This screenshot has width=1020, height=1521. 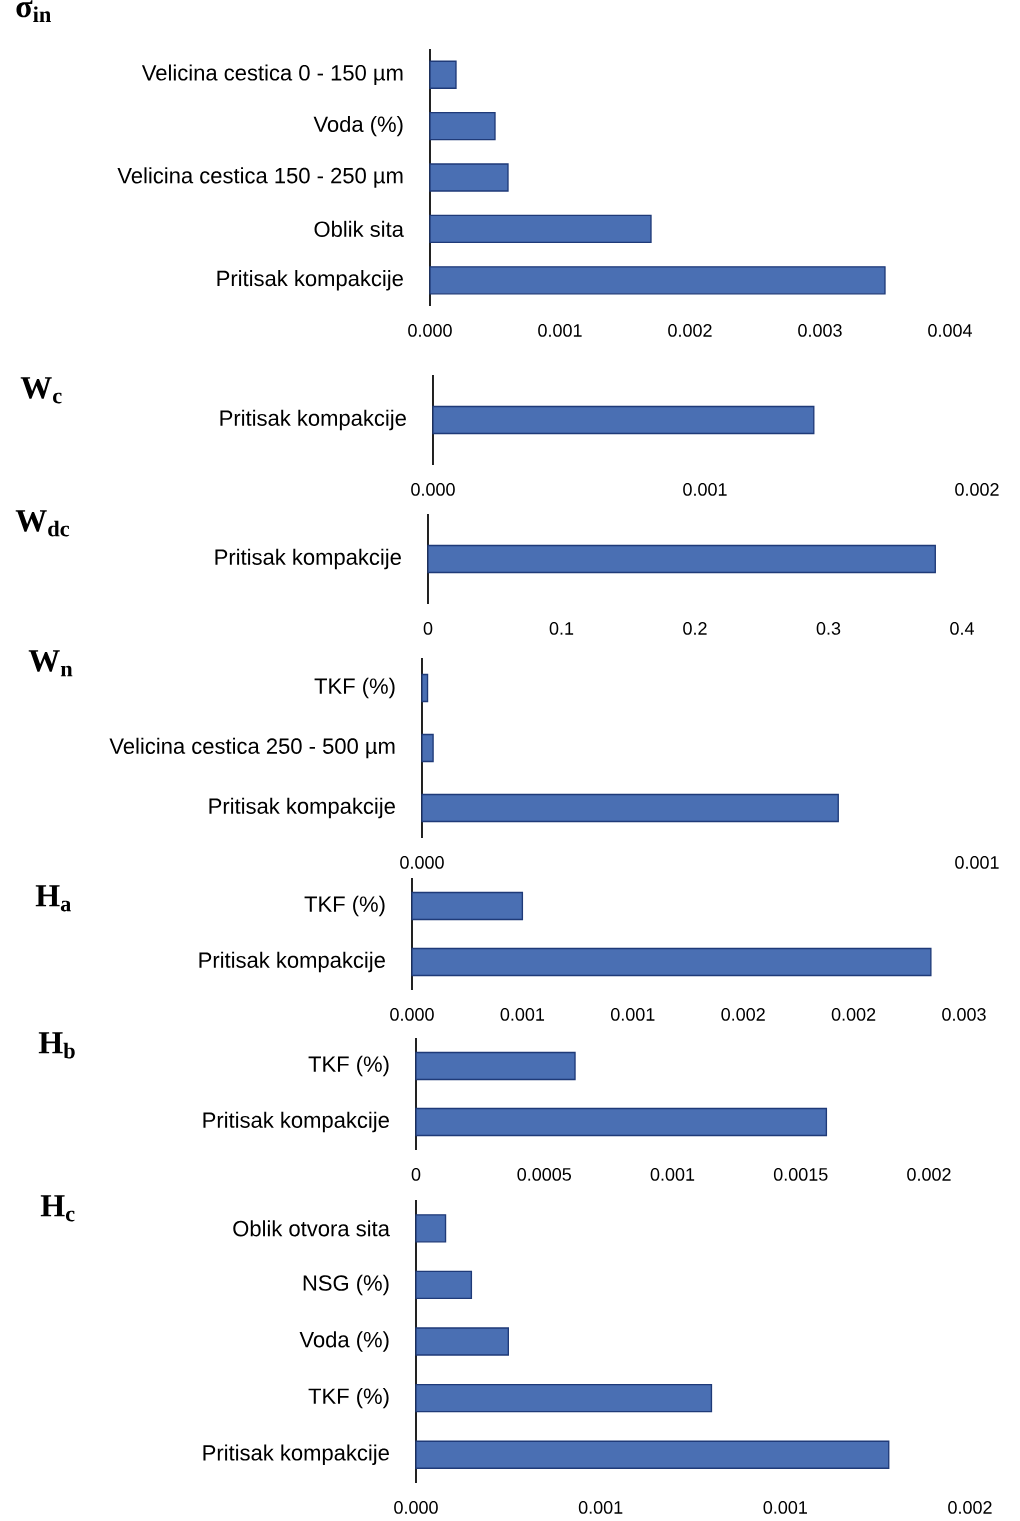 What do you see at coordinates (544, 1174) in the screenshot?
I see `x-tick-label: 0.0005` at bounding box center [544, 1174].